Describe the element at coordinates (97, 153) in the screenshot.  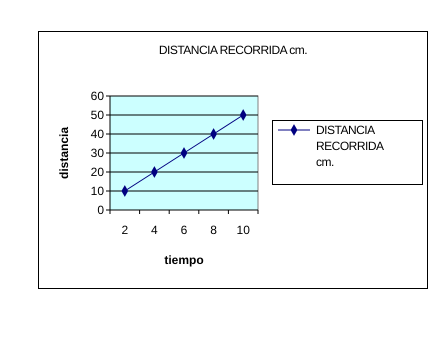
I see `y-tick-label: 30` at that location.